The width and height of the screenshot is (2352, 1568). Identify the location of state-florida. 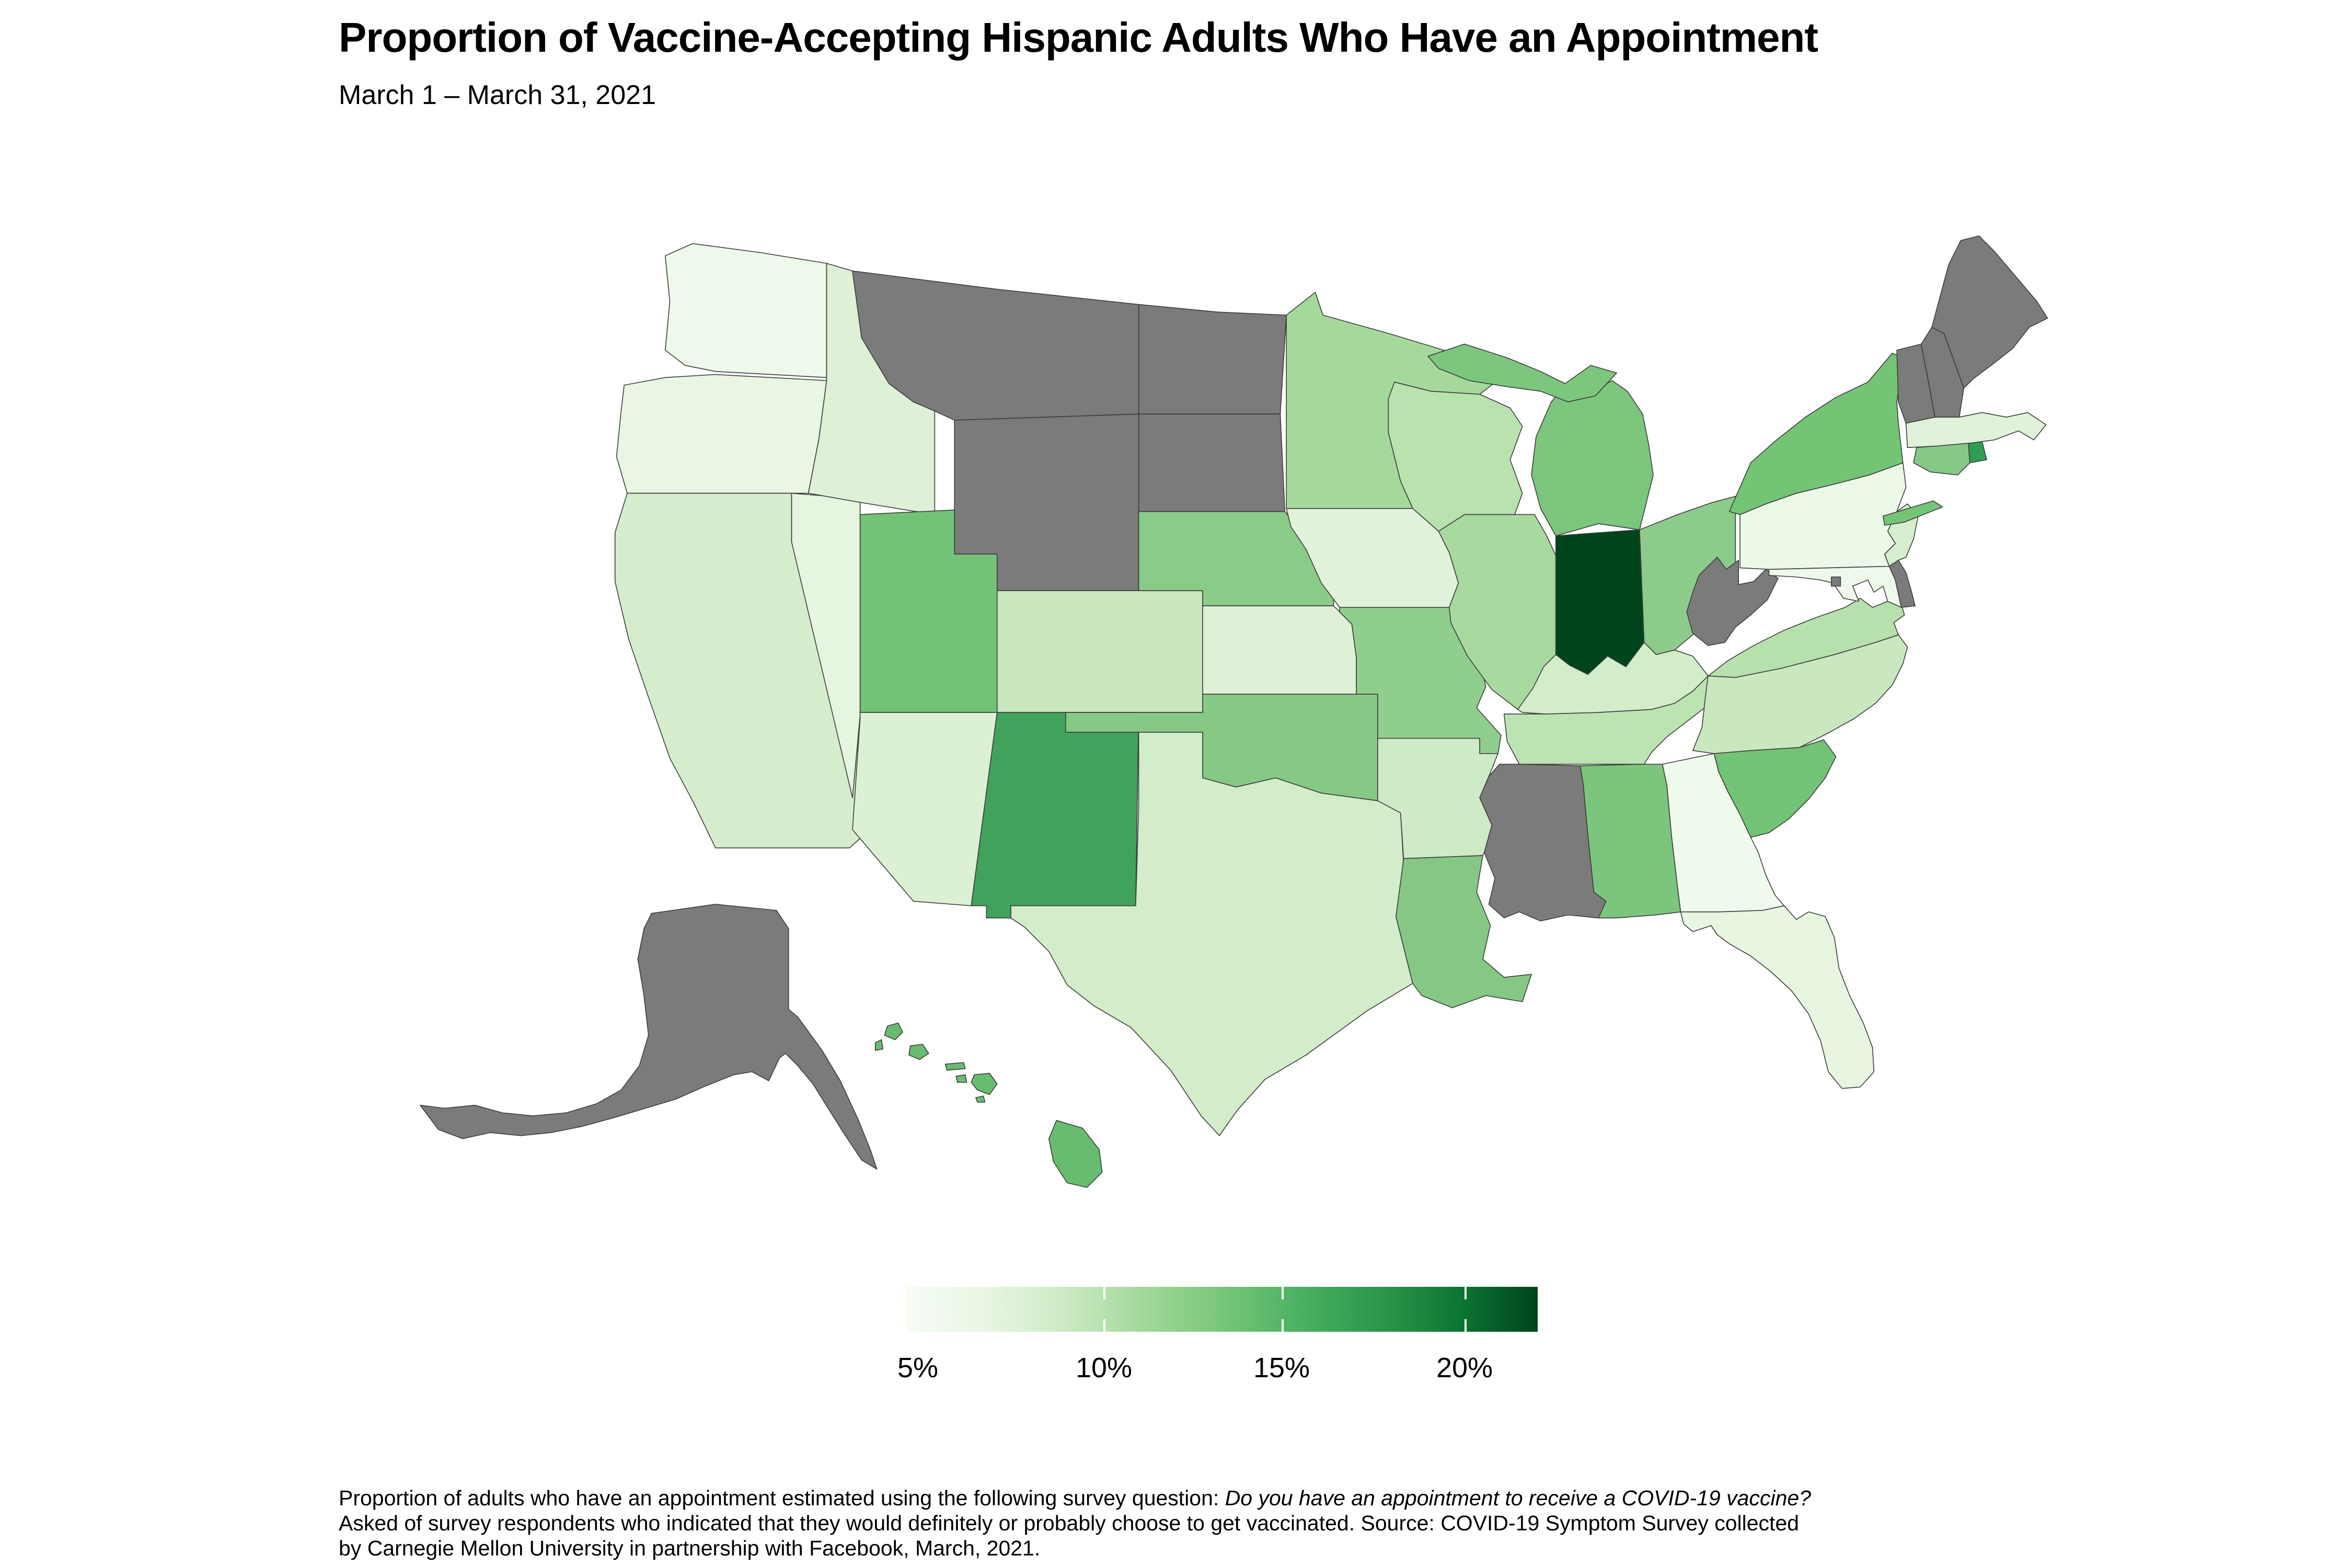
(1777, 997).